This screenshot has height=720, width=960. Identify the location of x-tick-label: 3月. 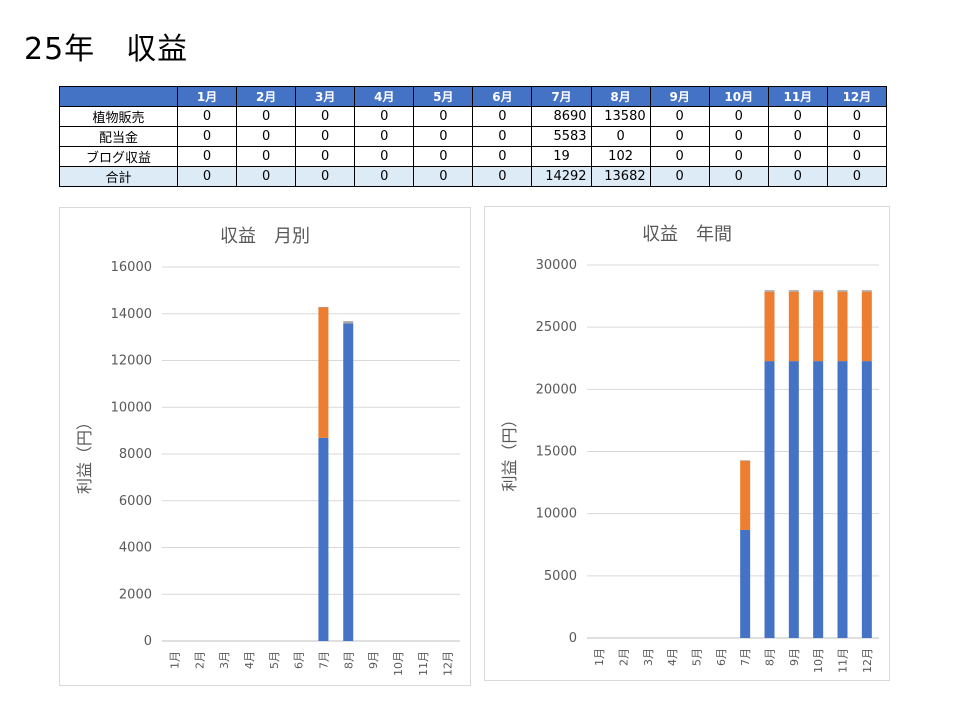
(224, 660).